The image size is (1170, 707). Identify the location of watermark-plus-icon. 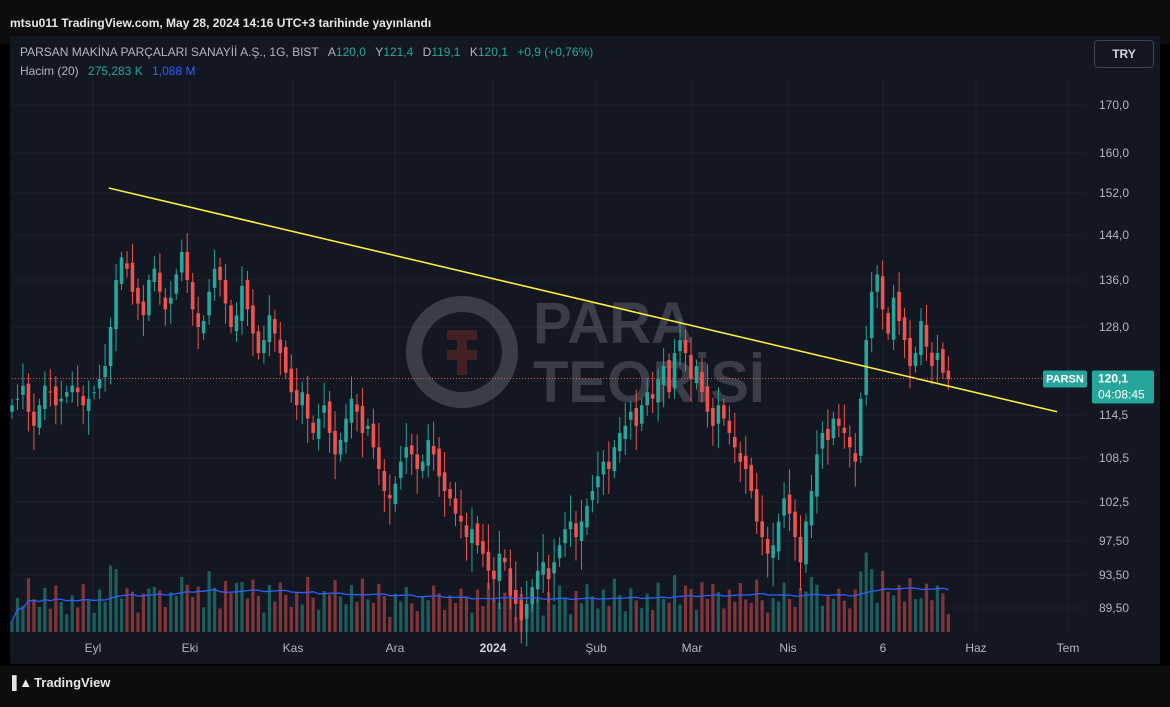
(462, 352).